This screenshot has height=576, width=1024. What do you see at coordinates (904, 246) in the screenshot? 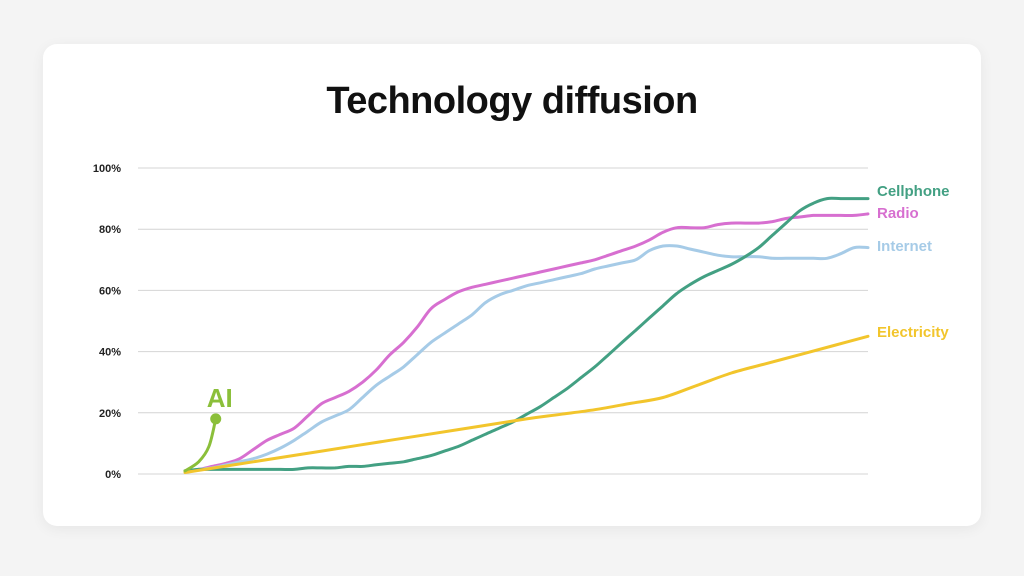
I see `series-label-internet: Internet` at bounding box center [904, 246].